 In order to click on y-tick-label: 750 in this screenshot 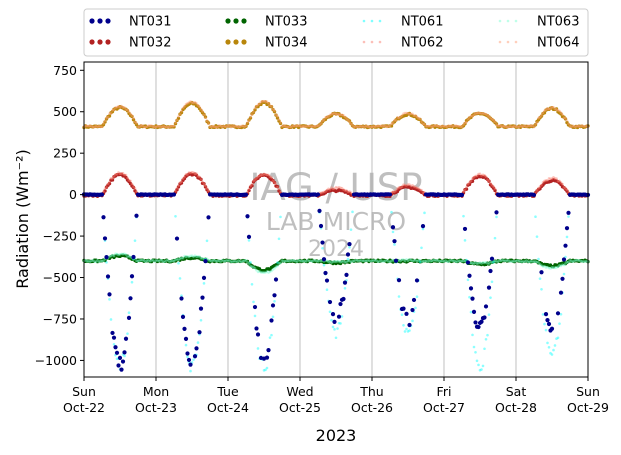, I will do `click(65, 70)`.